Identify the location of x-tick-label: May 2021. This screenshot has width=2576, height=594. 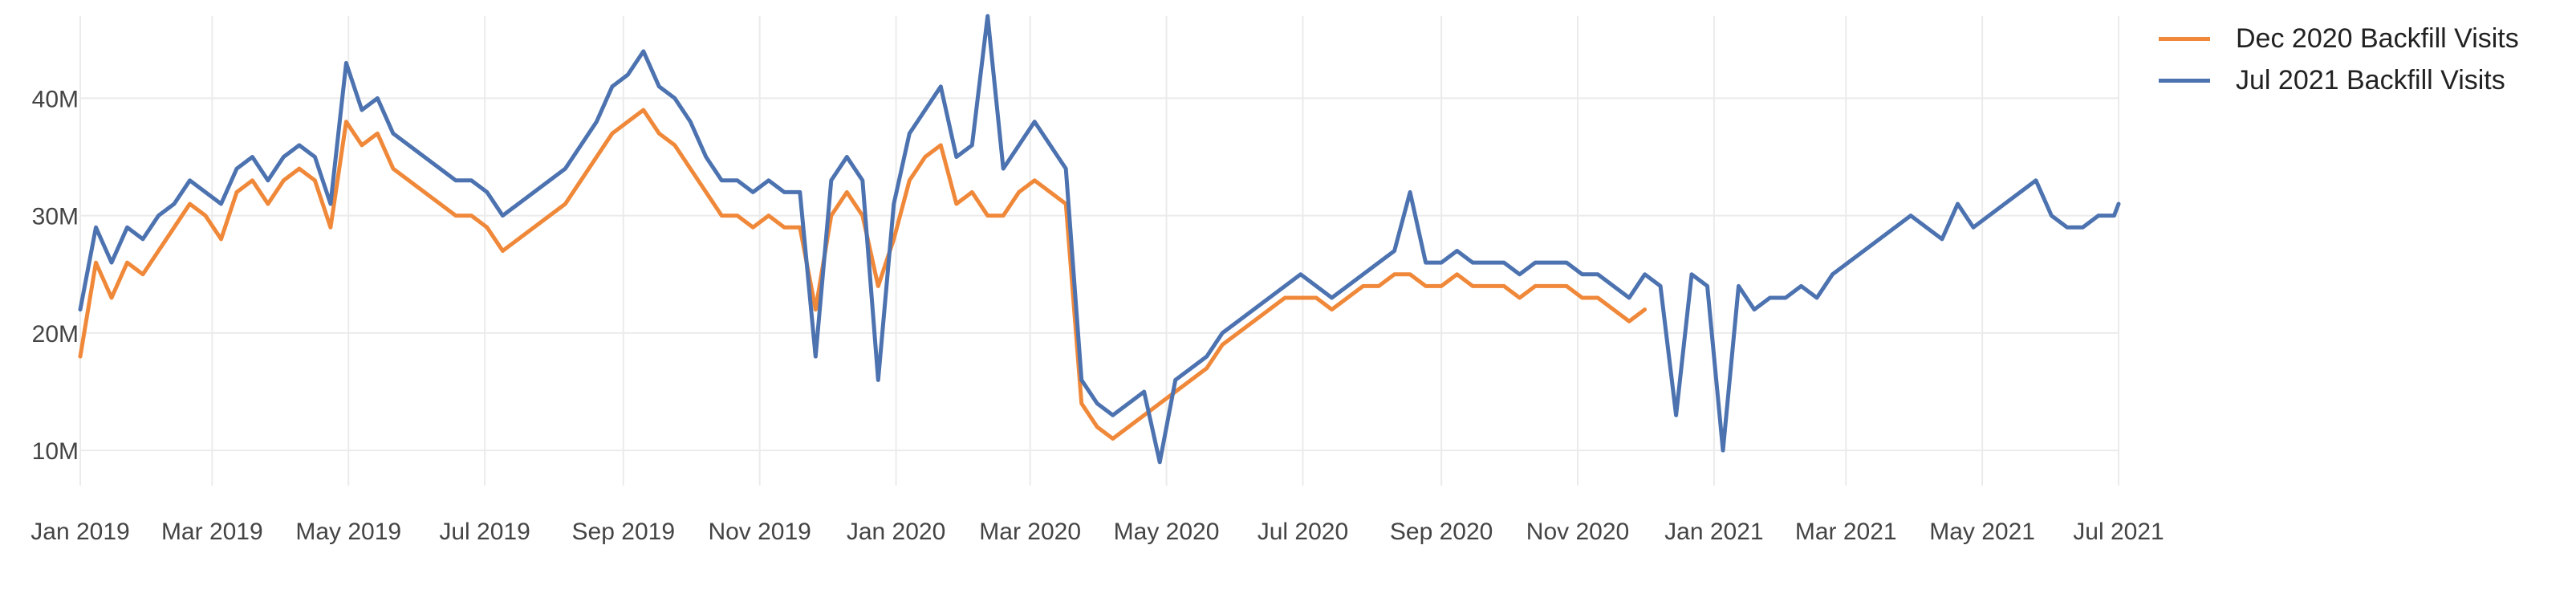
(1982, 532).